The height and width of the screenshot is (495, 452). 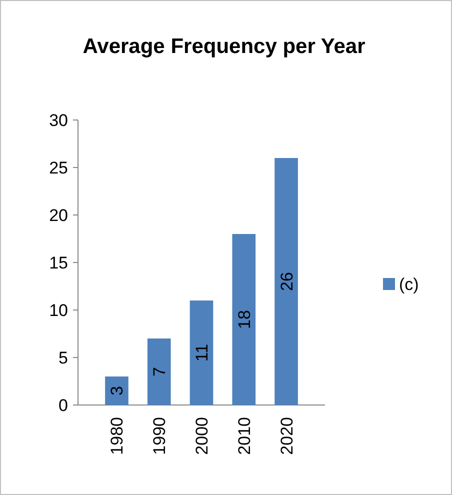 What do you see at coordinates (117, 436) in the screenshot?
I see `x-tick-label: 1980` at bounding box center [117, 436].